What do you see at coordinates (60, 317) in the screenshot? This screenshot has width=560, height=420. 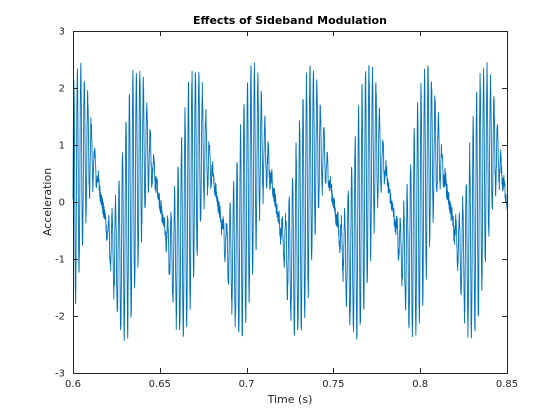 I see `y-tick-label: -2` at bounding box center [60, 317].